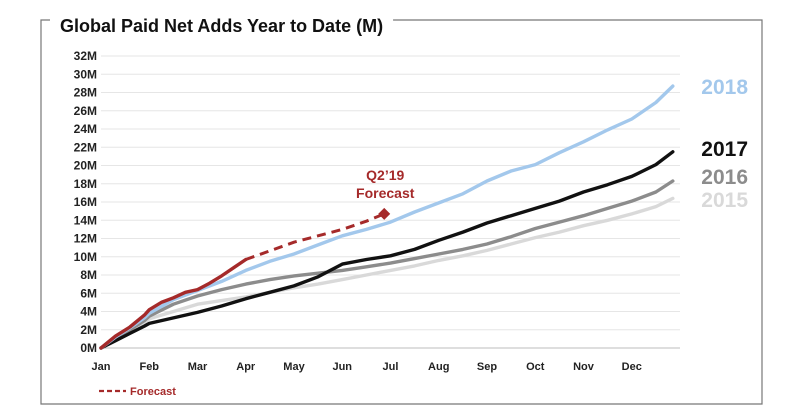 Image resolution: width=800 pixels, height=419 pixels. I want to click on y-tick-label: 24M, so click(85, 129).